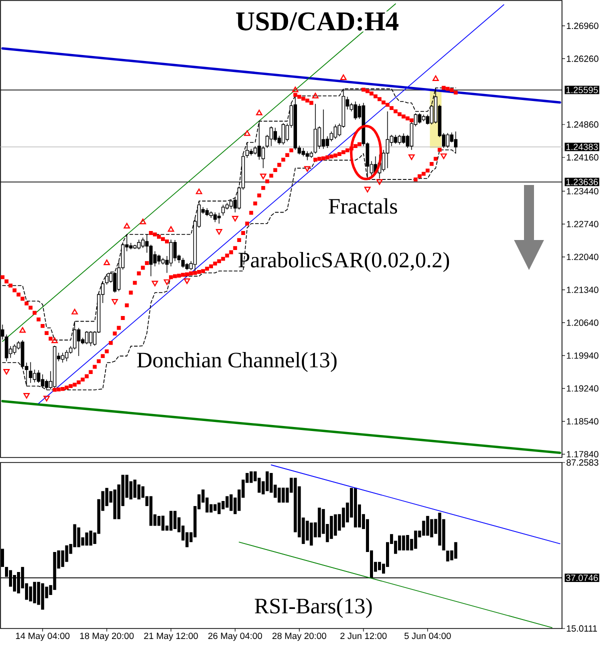 The height and width of the screenshot is (645, 606). Describe the element at coordinates (582, 26) in the screenshot. I see `y-tick-label: 1.26960` at that location.